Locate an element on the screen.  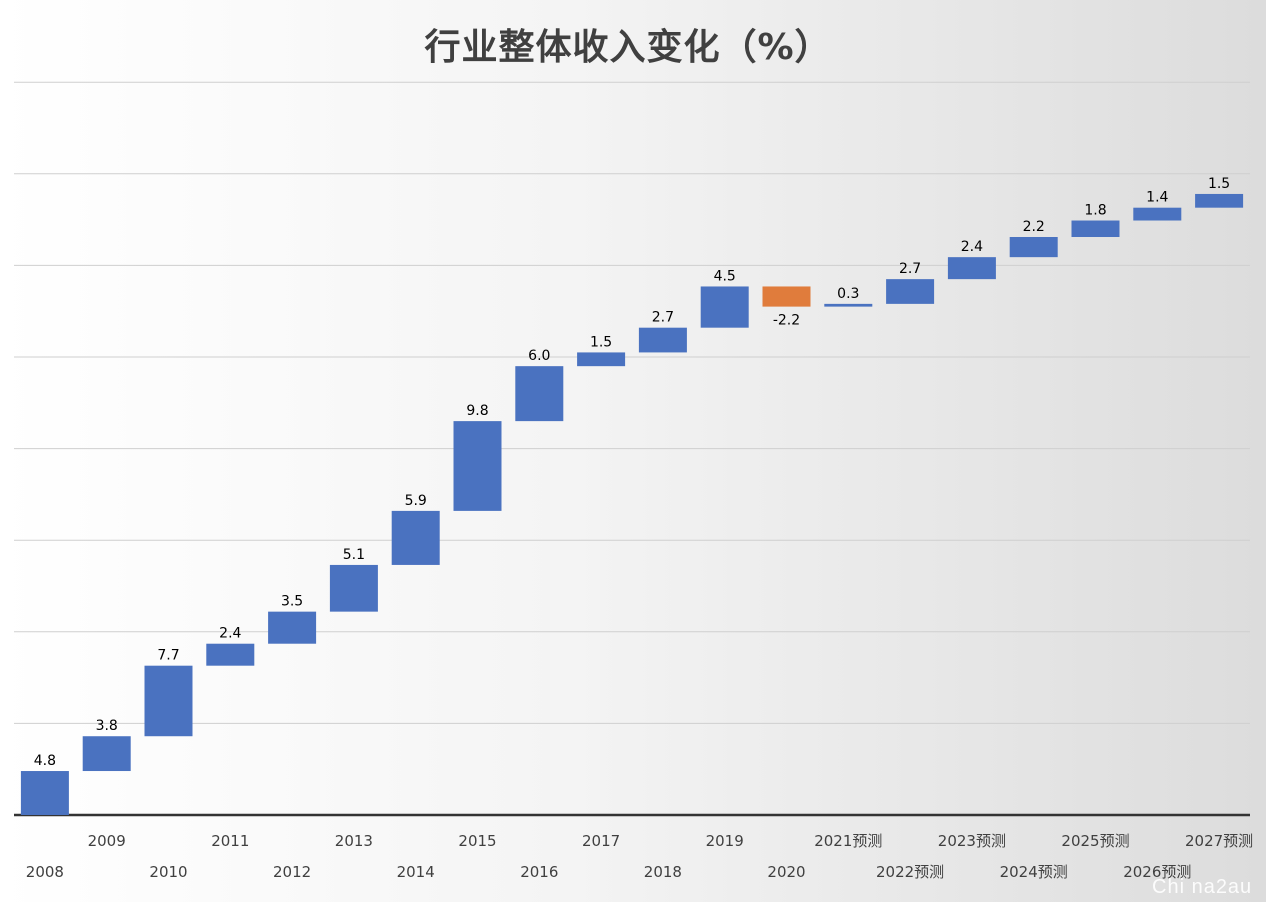
x-tick-label: 2018 is located at coordinates (663, 872).